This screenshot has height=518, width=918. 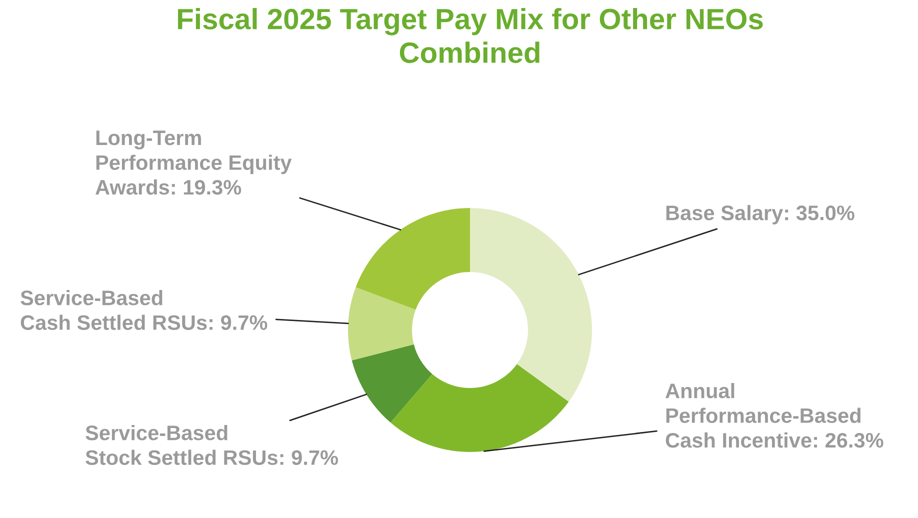 I want to click on chart-title: Fiscal 2025 Target Pay Mix for Other NEOs Combined, so click(x=470, y=36).